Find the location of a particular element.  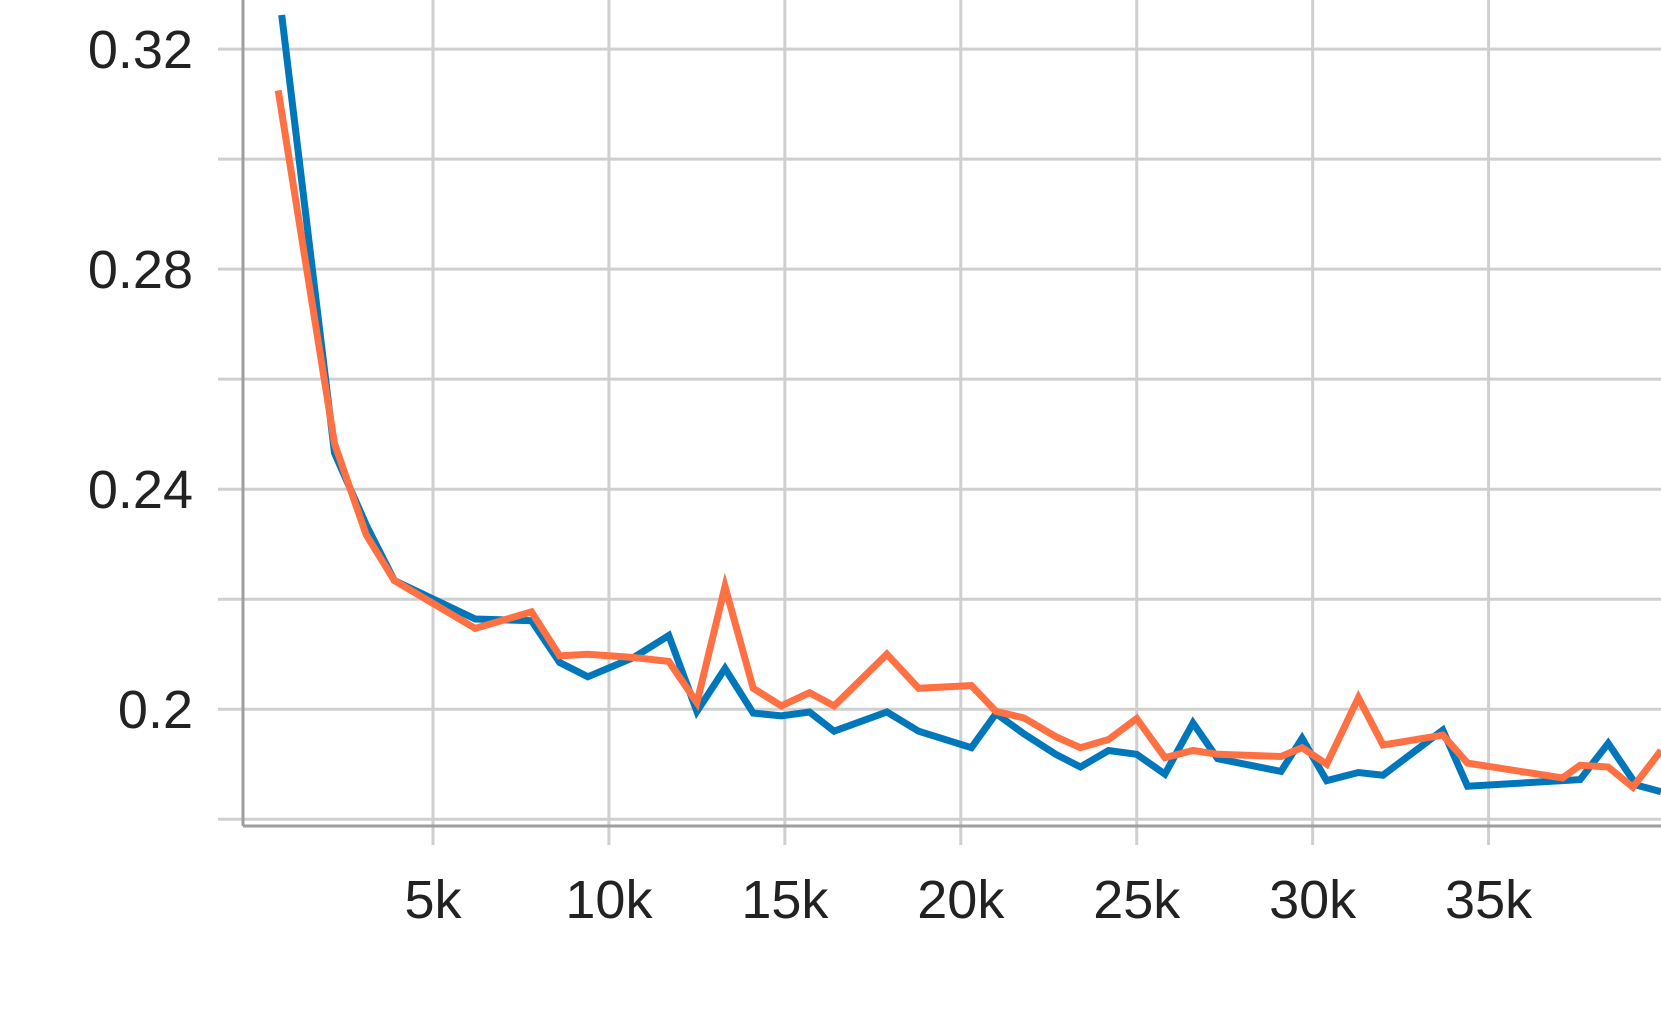

x-tick-label: 30k is located at coordinates (1313, 900).